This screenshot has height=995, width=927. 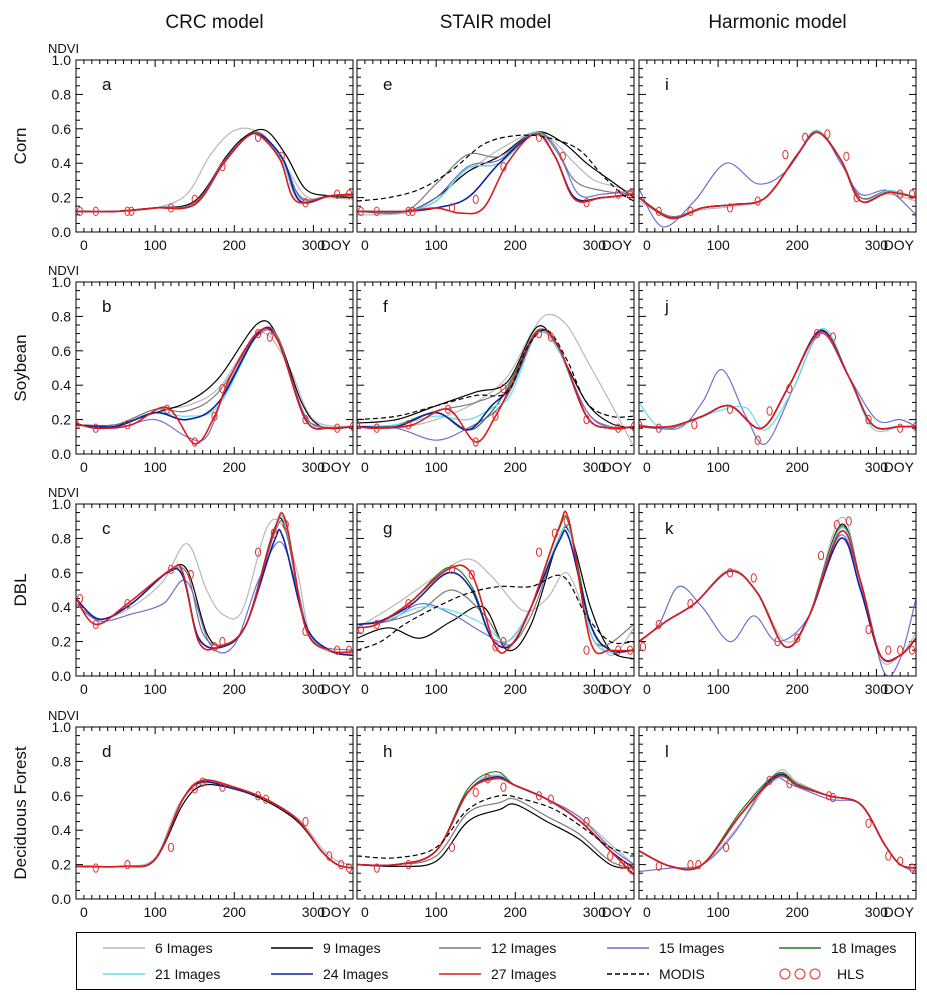 I want to click on y-tick-label: 0.0, so click(x=62, y=232).